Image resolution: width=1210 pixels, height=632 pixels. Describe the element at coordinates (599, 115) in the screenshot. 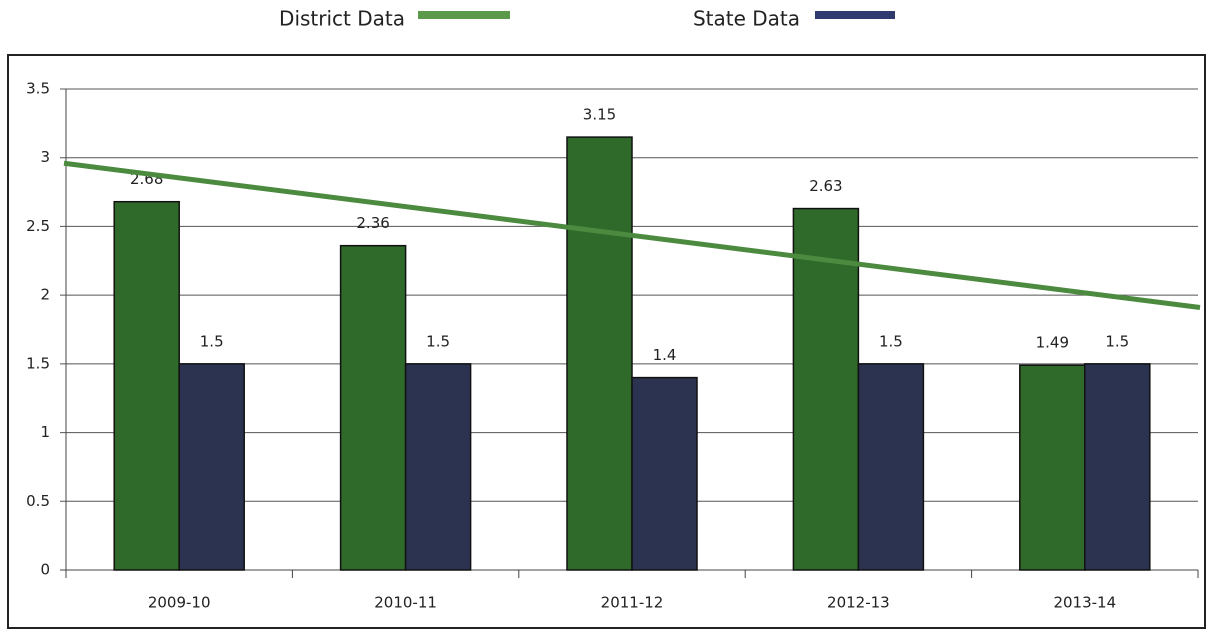

I see `data-label: 3.15` at that location.